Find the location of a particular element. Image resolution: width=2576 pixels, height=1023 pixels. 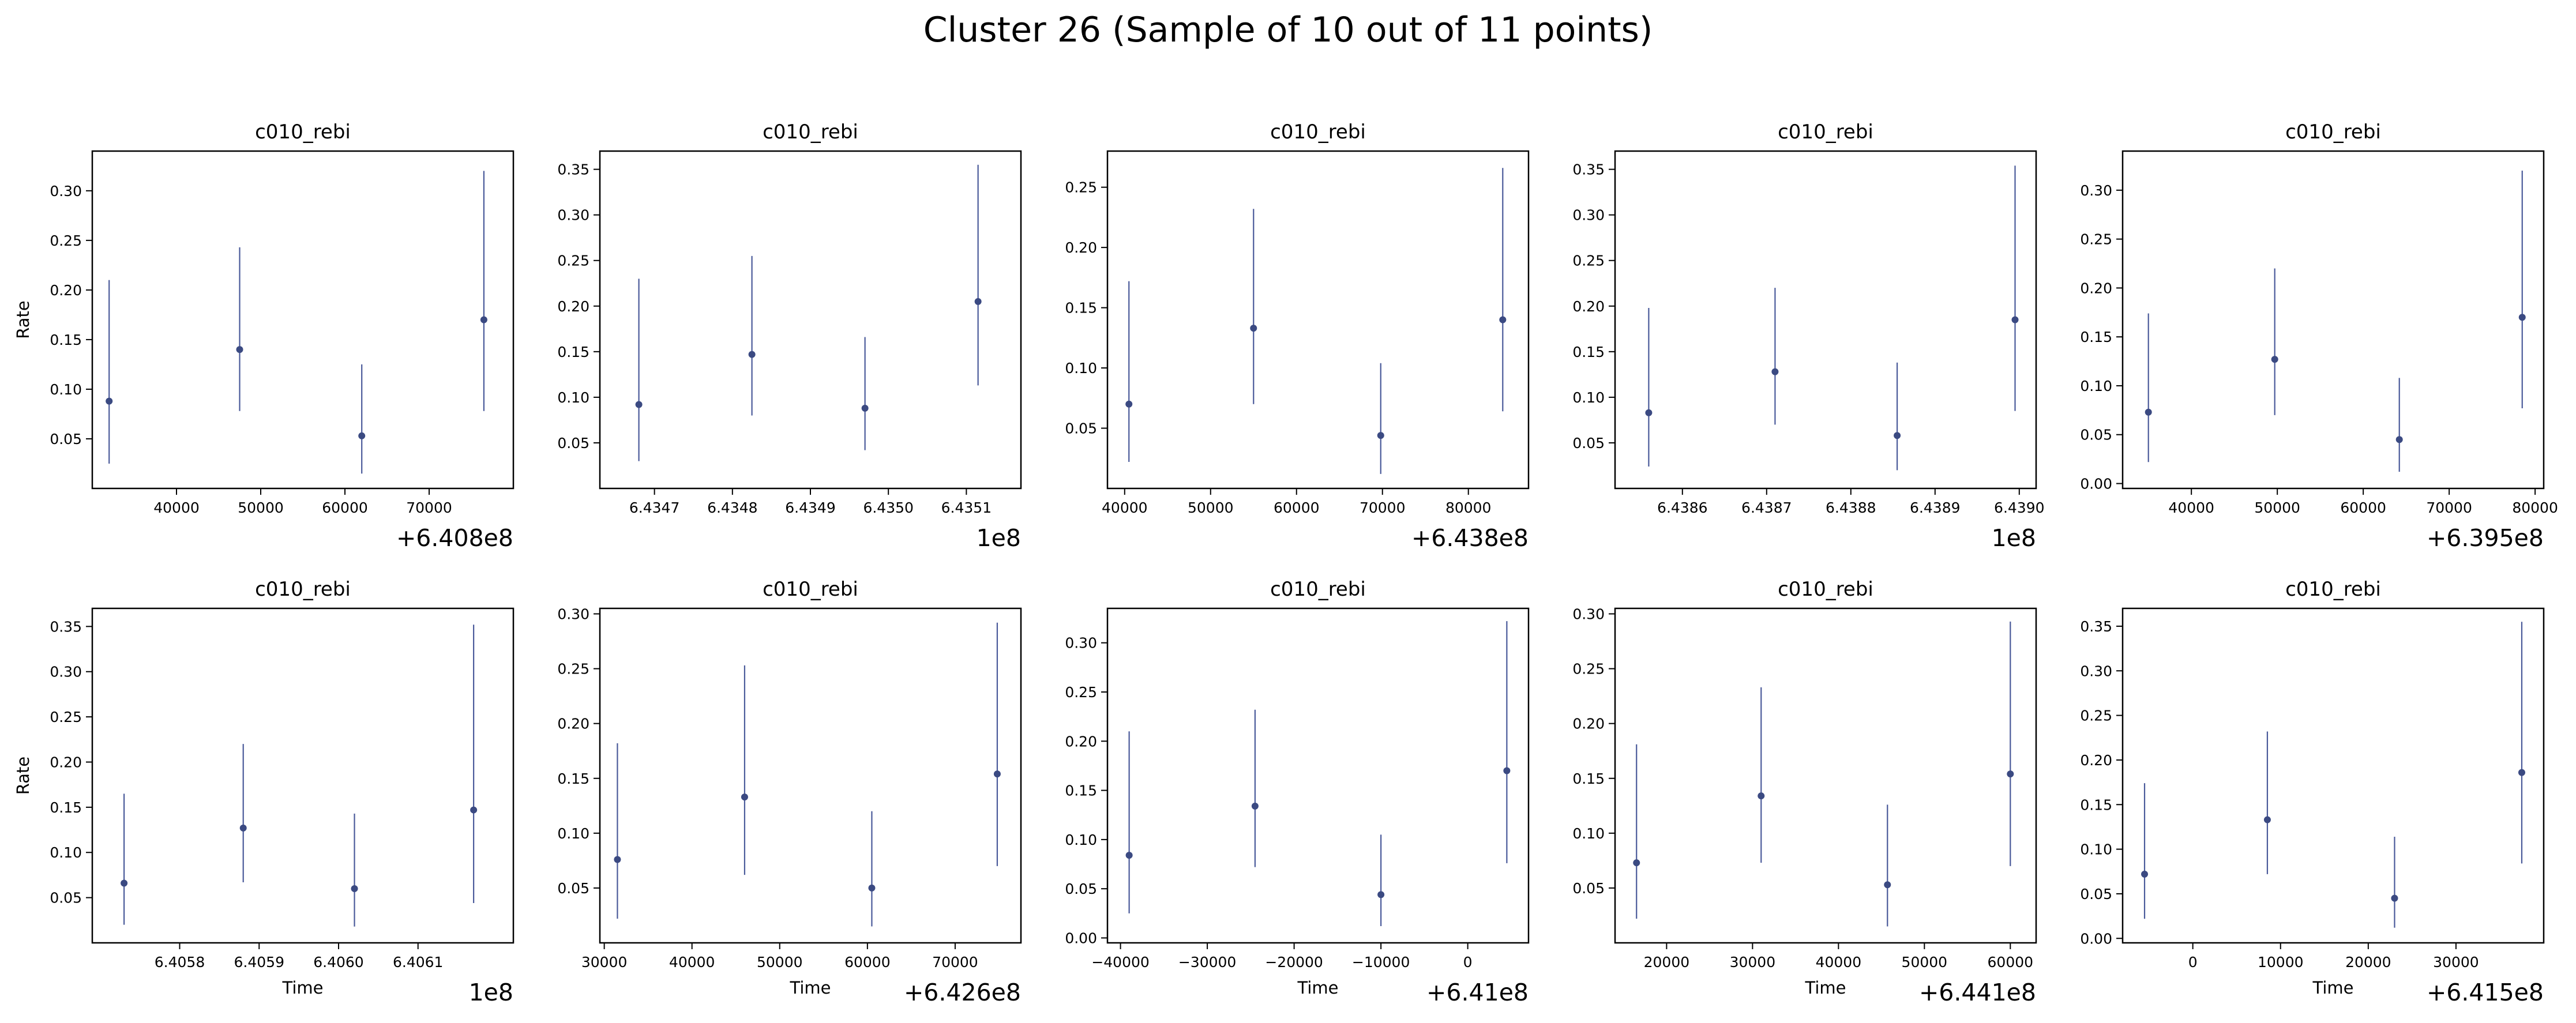

x-offset-label: +6.441e8 is located at coordinates (1977, 992).